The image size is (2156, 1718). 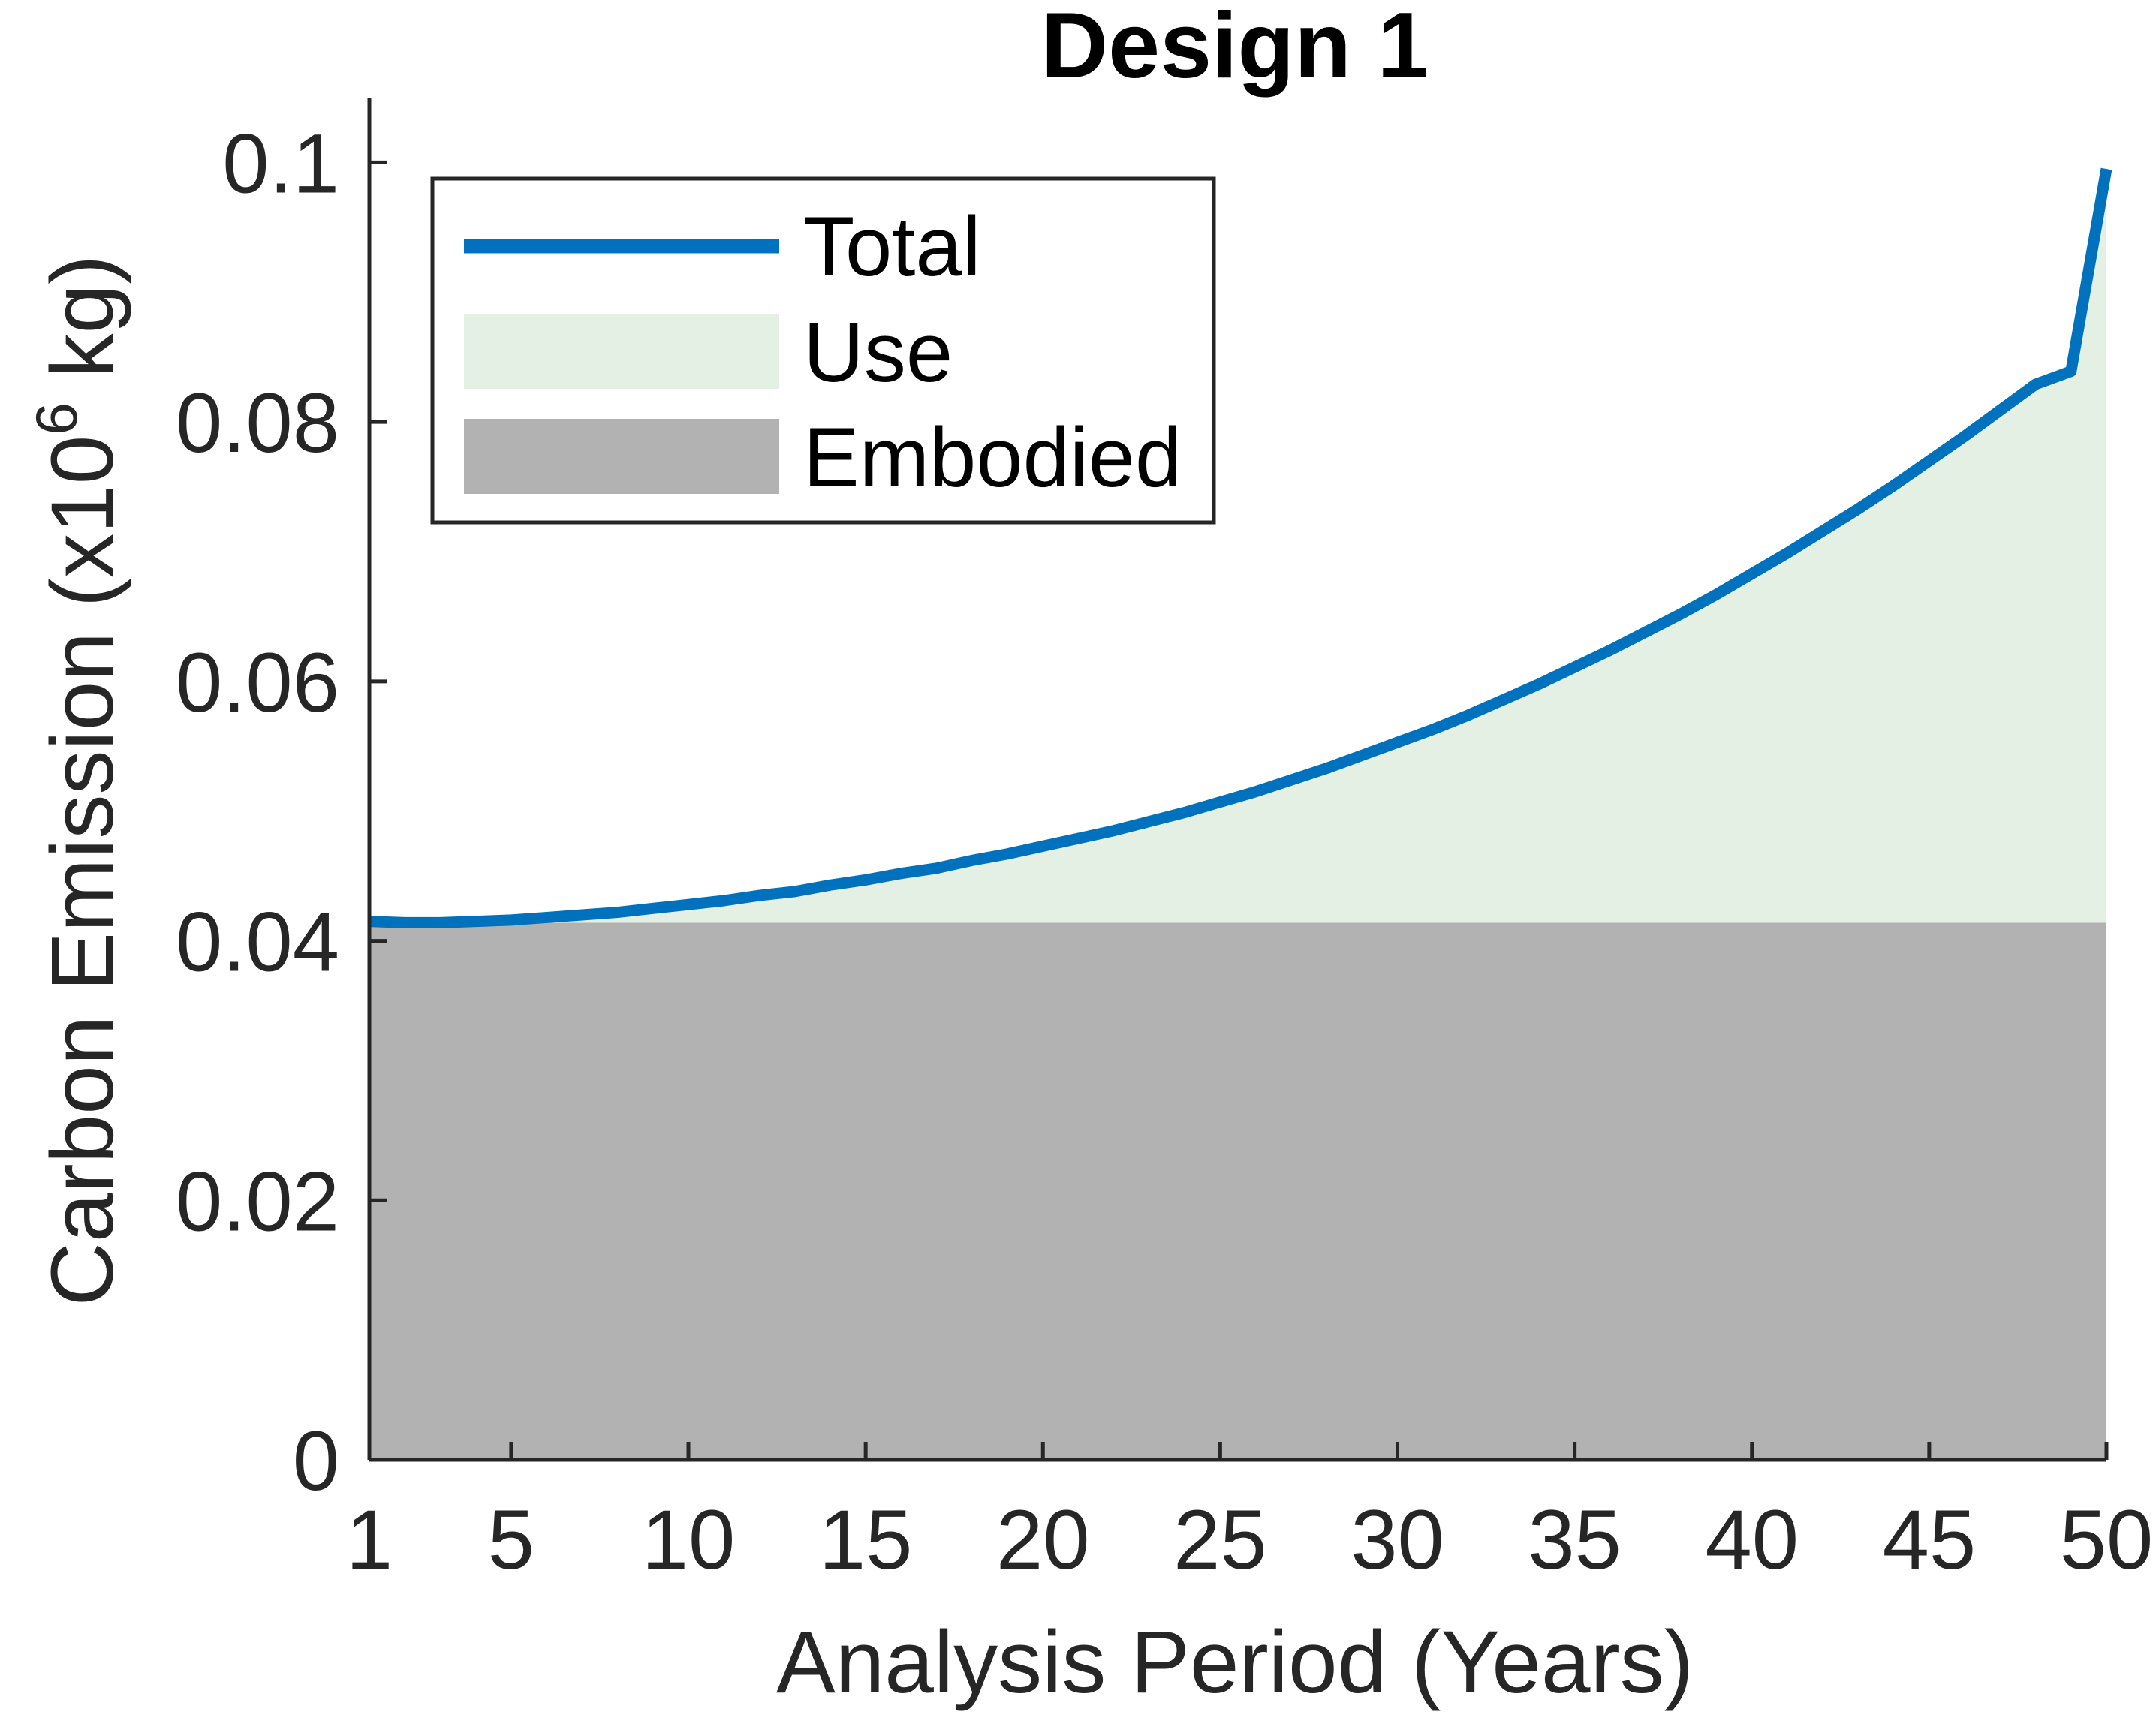 What do you see at coordinates (2107, 1540) in the screenshot?
I see `x-tick-label: 50` at bounding box center [2107, 1540].